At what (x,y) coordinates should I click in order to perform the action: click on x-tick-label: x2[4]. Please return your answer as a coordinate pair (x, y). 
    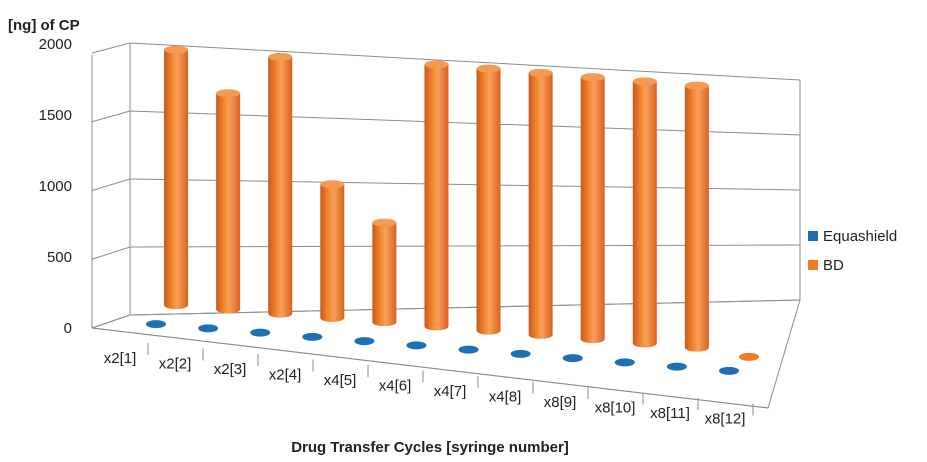
    Looking at the image, I should click on (285, 375).